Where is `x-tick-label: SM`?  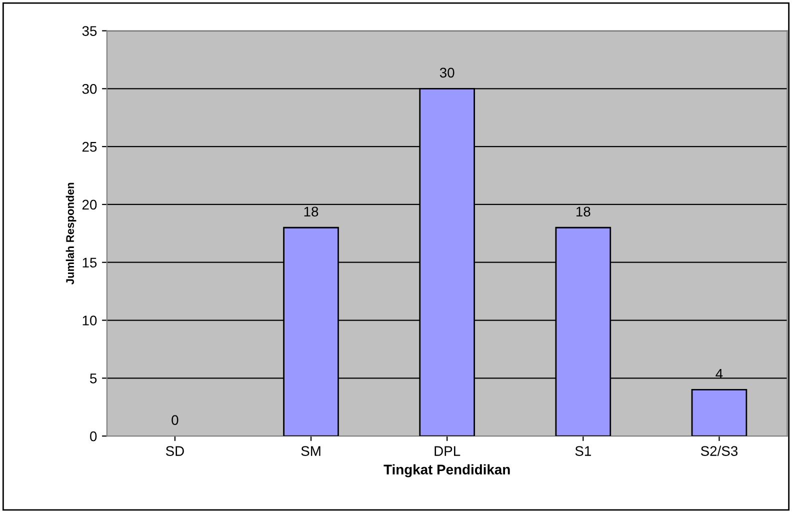
x-tick-label: SM is located at coordinates (310, 451).